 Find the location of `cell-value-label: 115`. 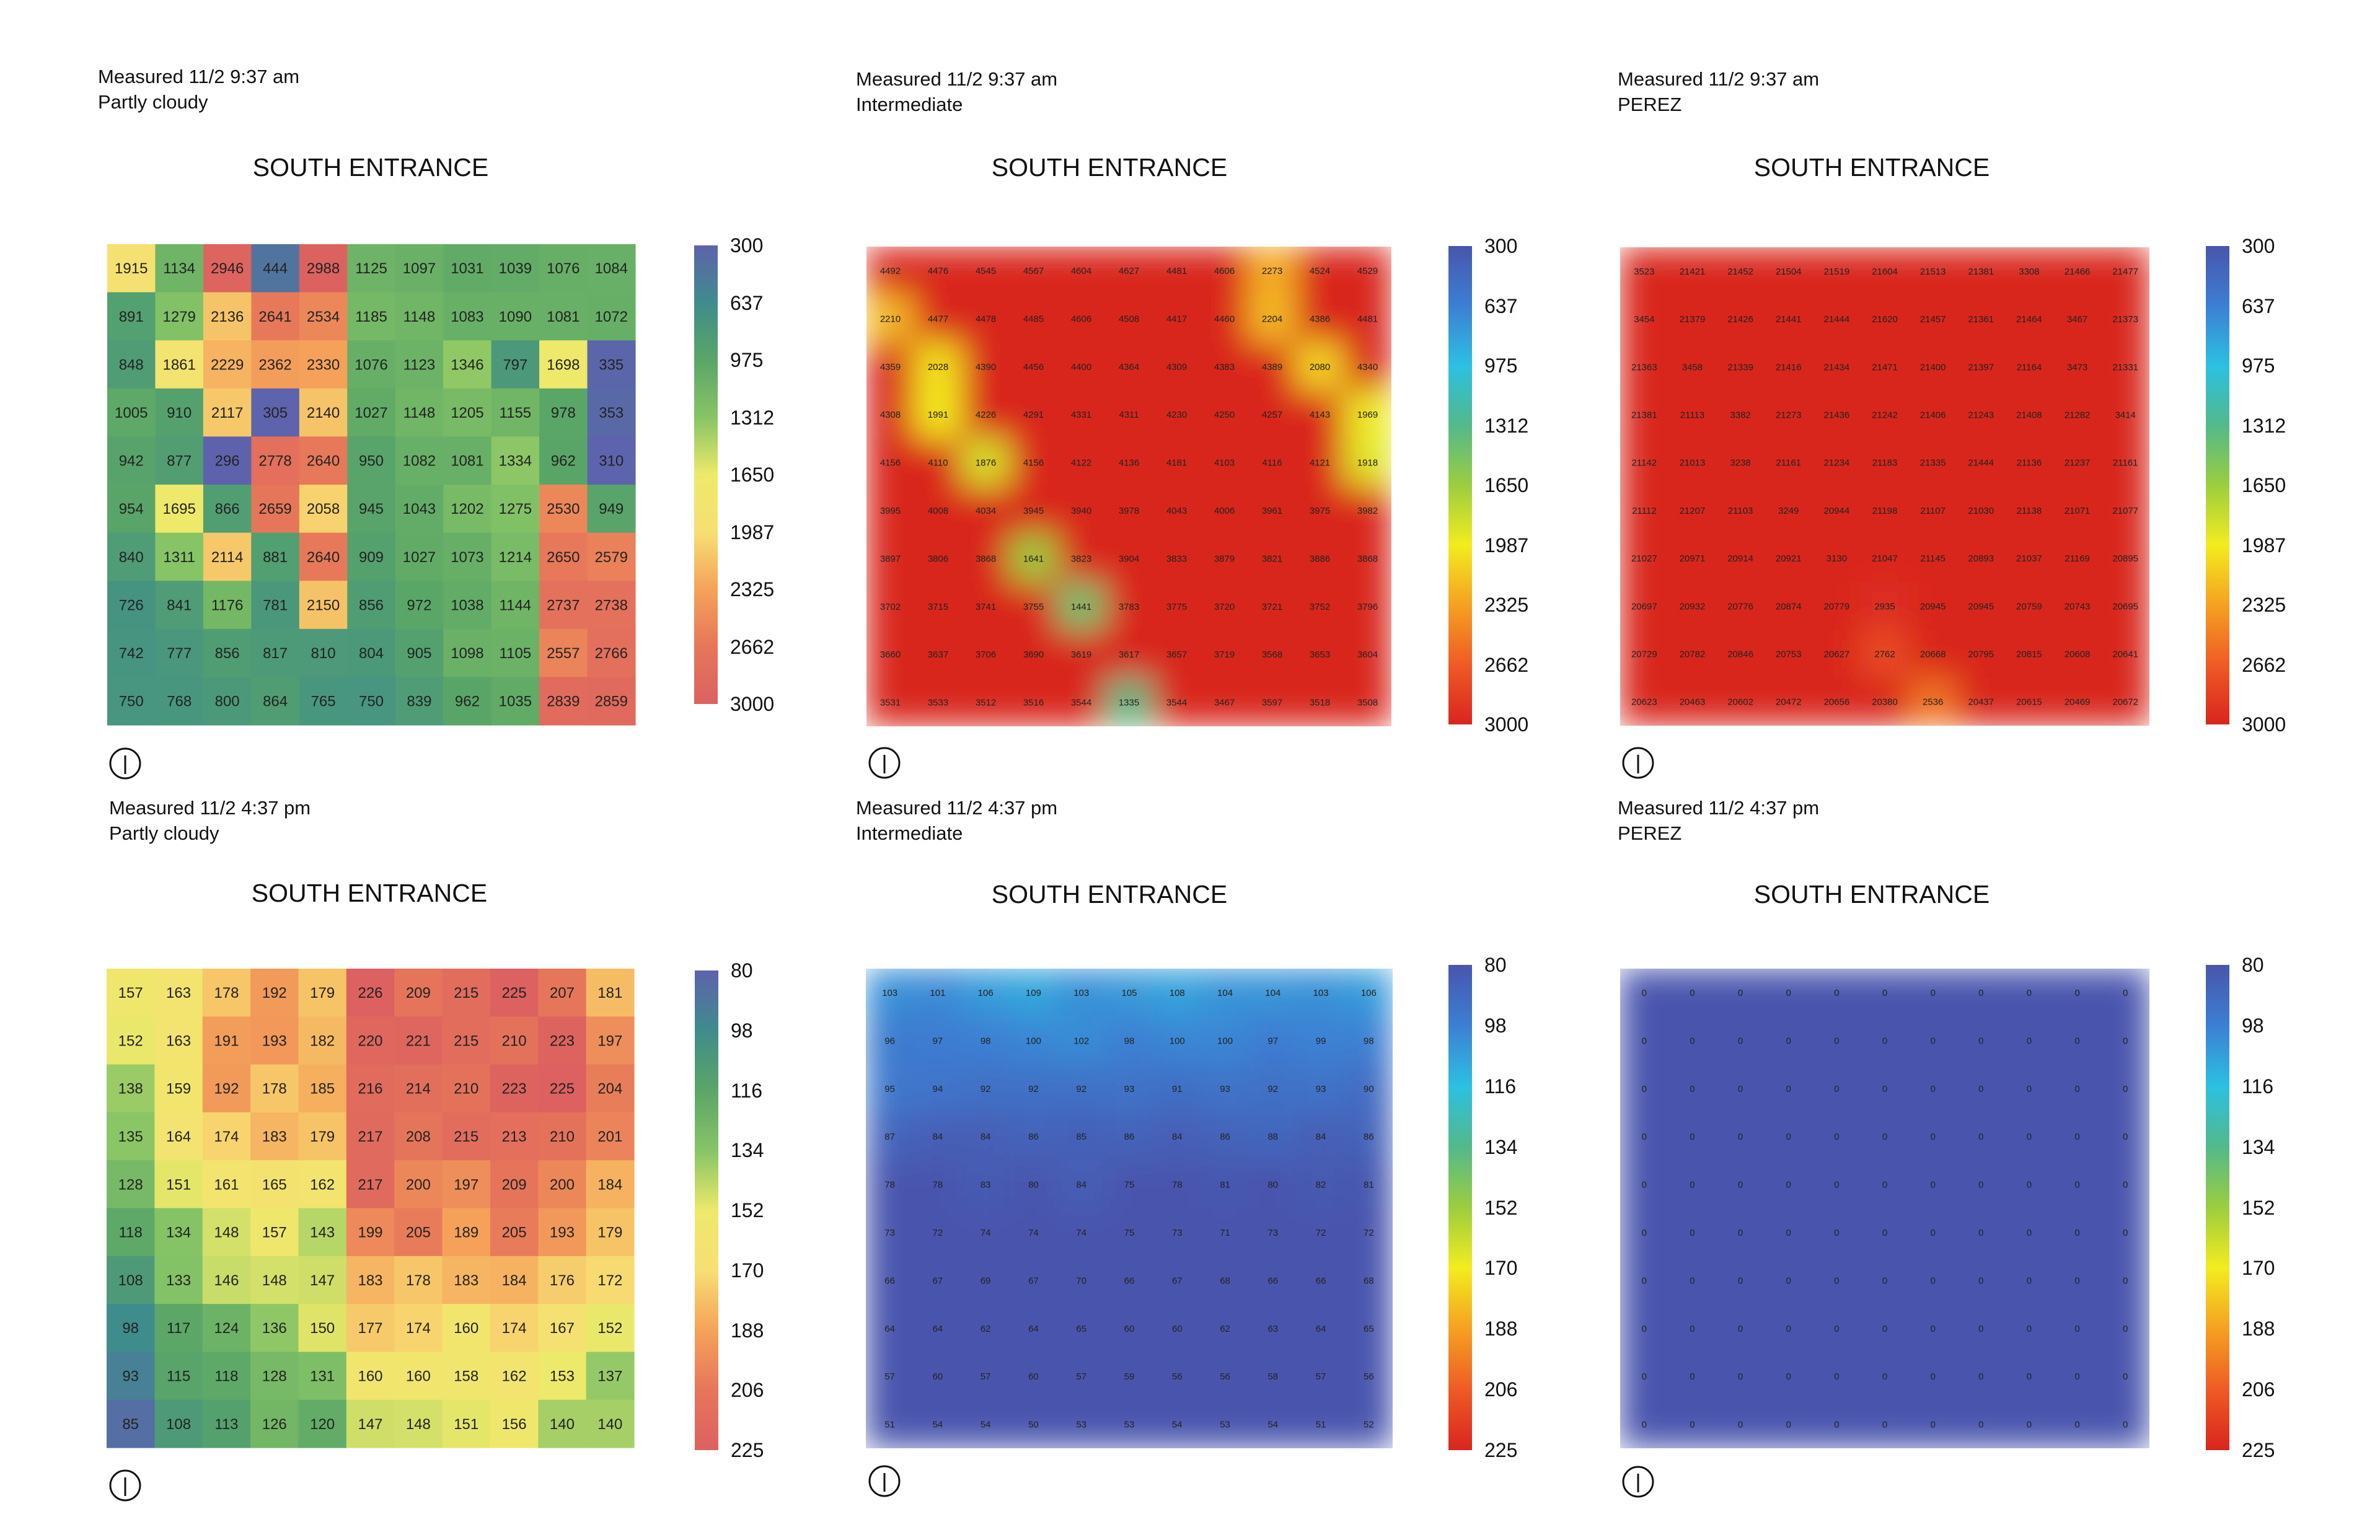

cell-value-label: 115 is located at coordinates (178, 1376).